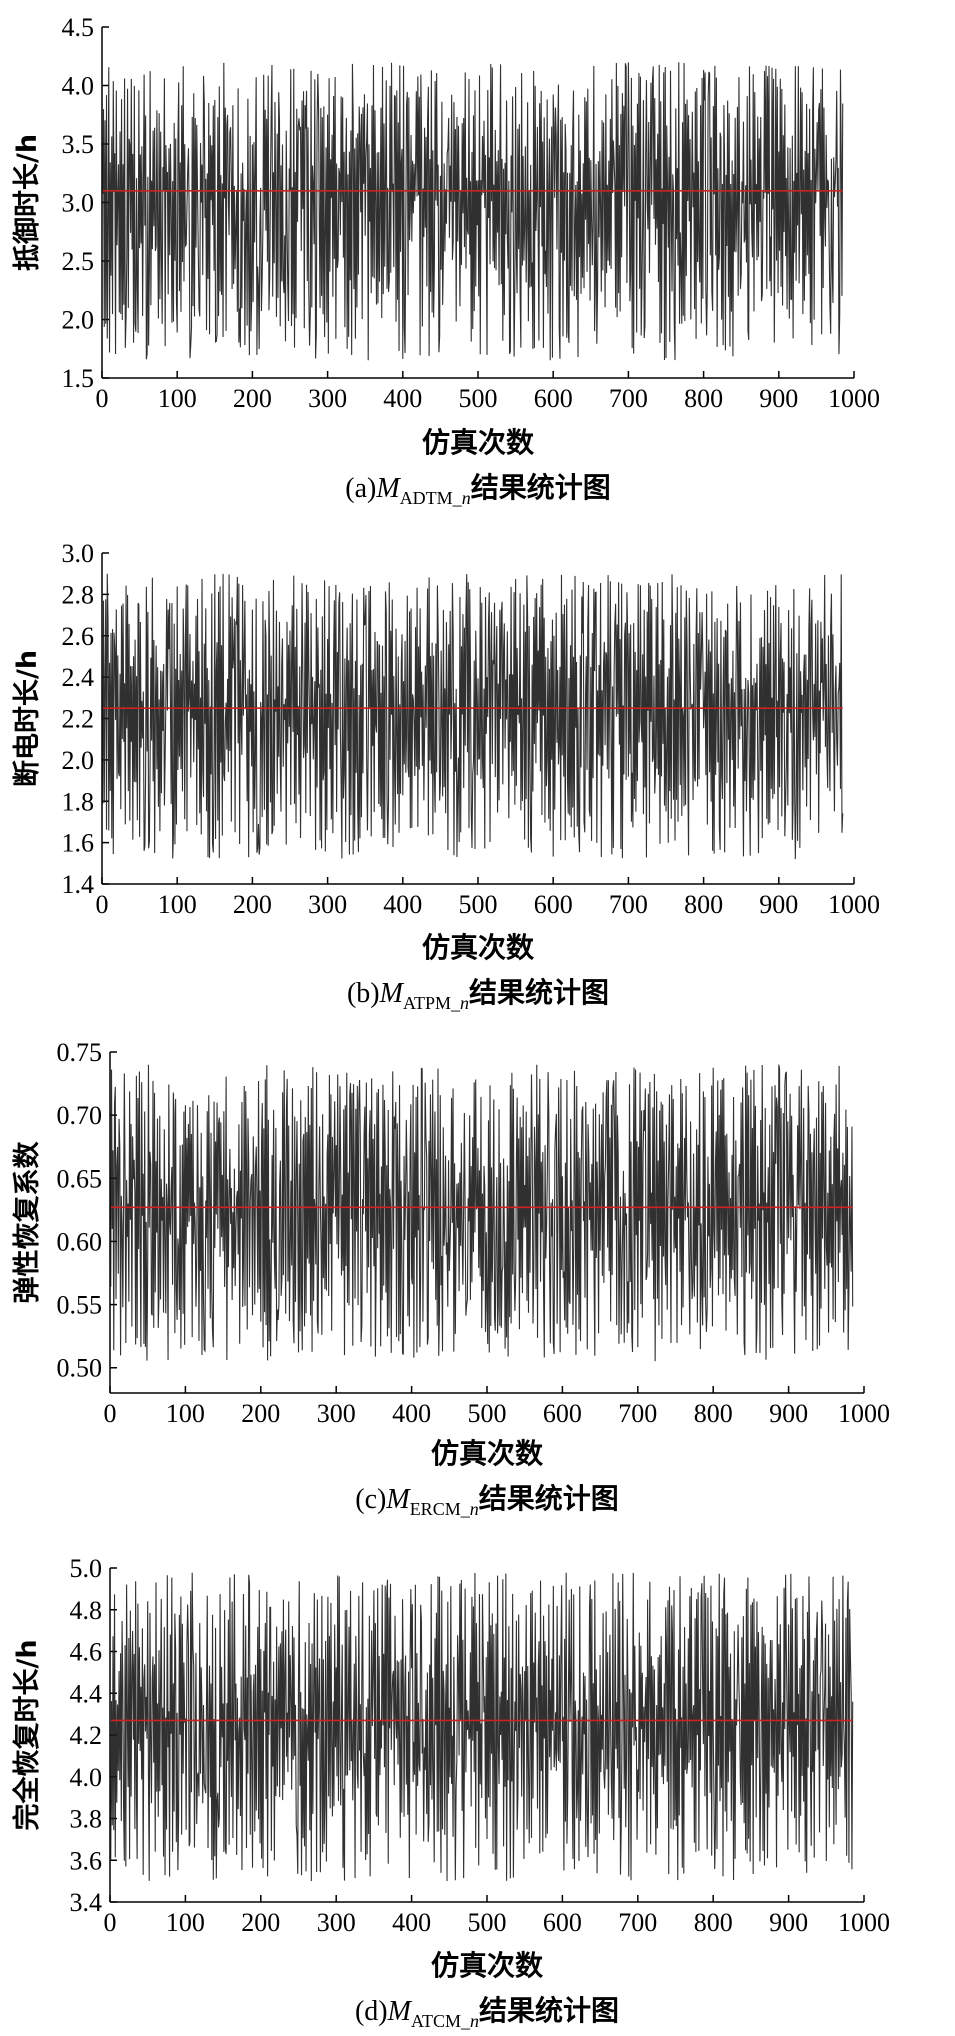 Image resolution: width=955 pixels, height=2036 pixels. What do you see at coordinates (27, 1734) in the screenshot?
I see `y-axis-label: 完全恢复时长/h` at bounding box center [27, 1734].